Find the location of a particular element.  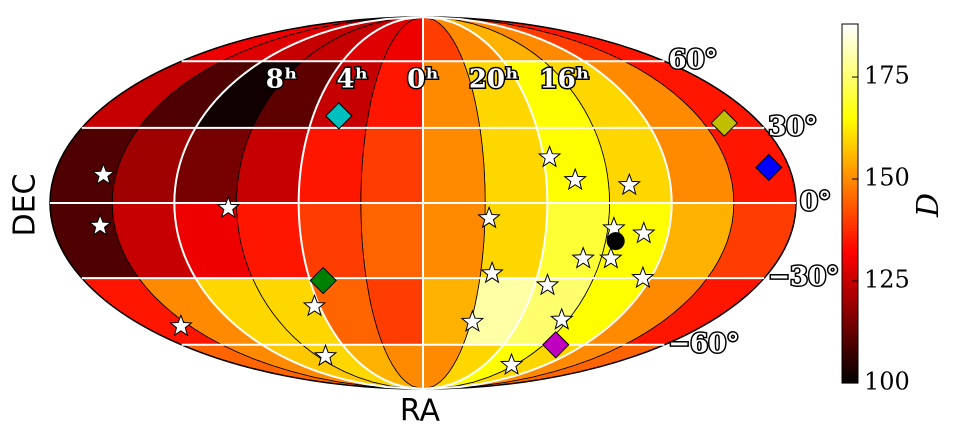

x-tick-label: 0ʰ is located at coordinates (423, 80).